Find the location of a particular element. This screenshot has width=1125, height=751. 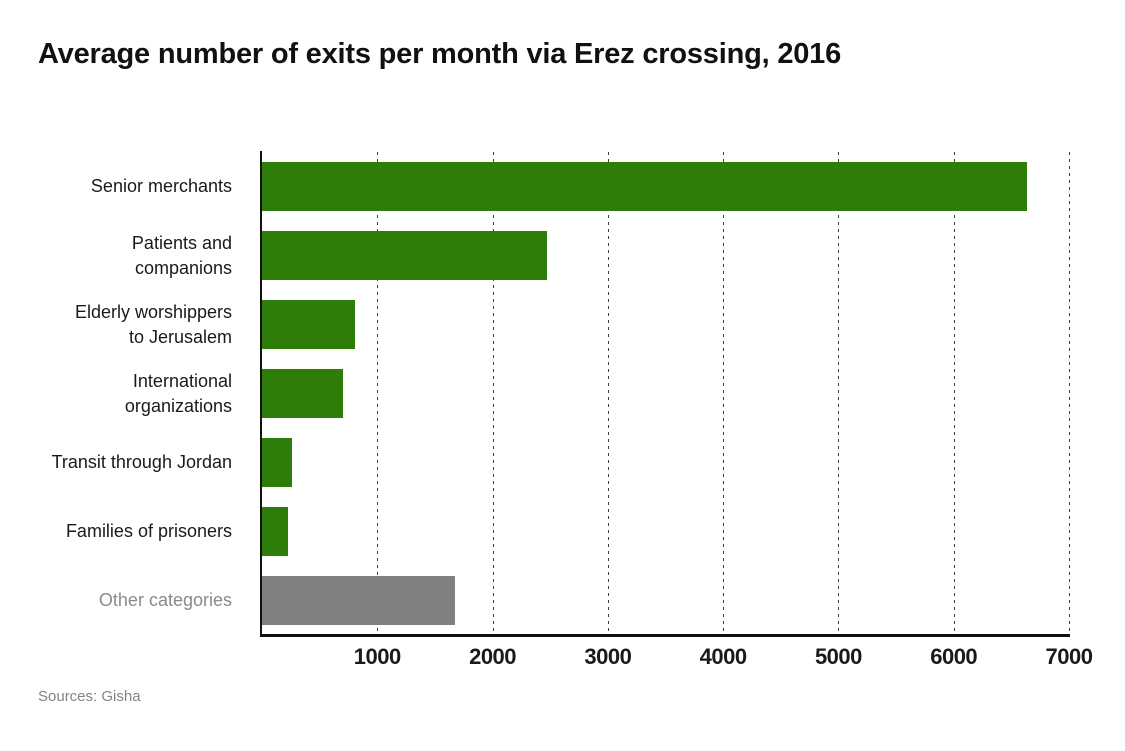

y-axis-line is located at coordinates (261, 394).